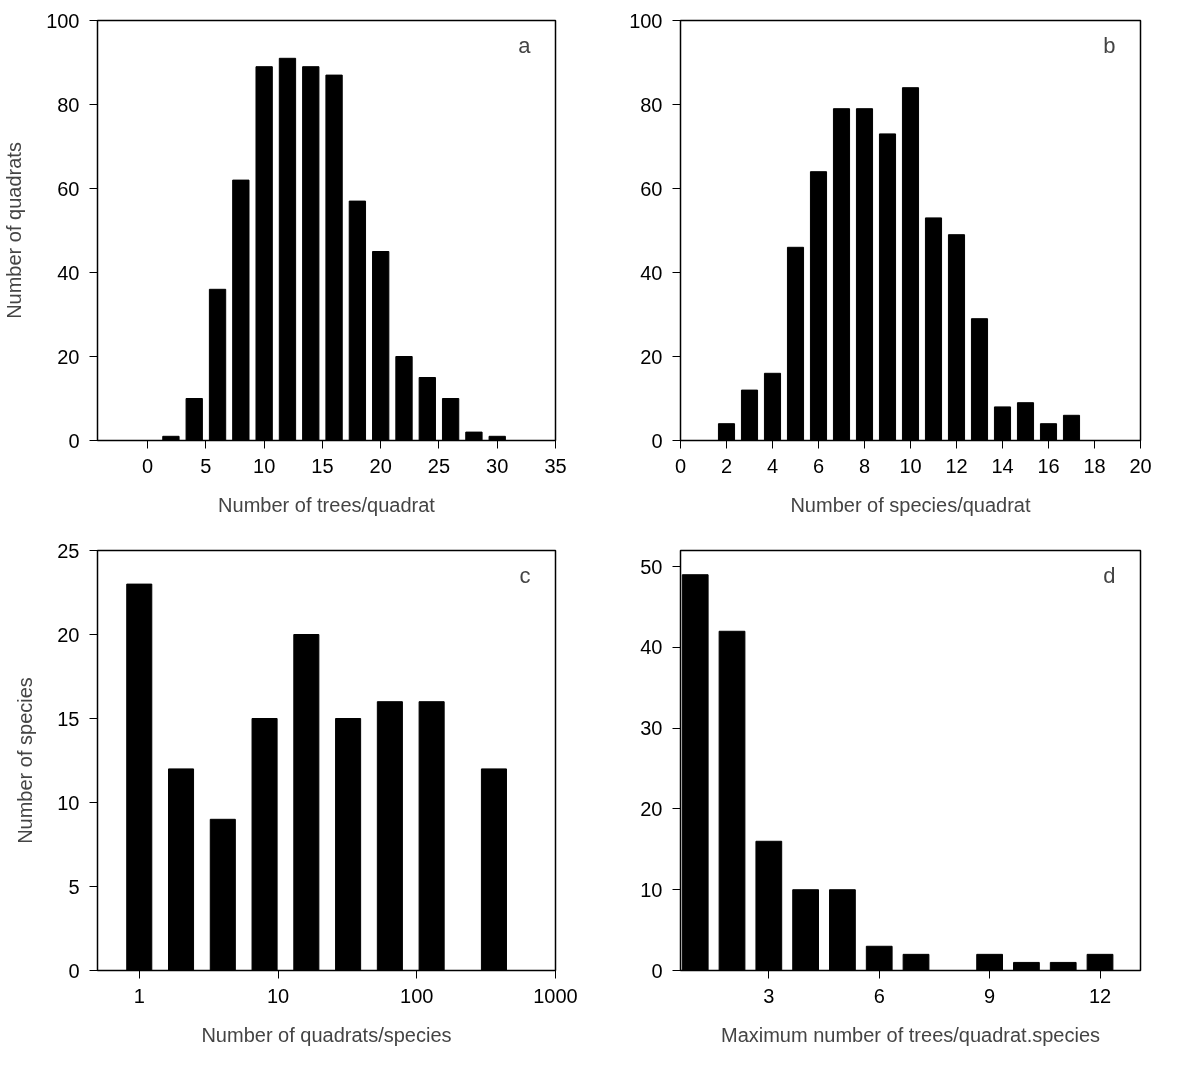 The height and width of the screenshot is (1082, 1181). Describe the element at coordinates (1048, 465) in the screenshot. I see `x-tick-label: 16` at that location.